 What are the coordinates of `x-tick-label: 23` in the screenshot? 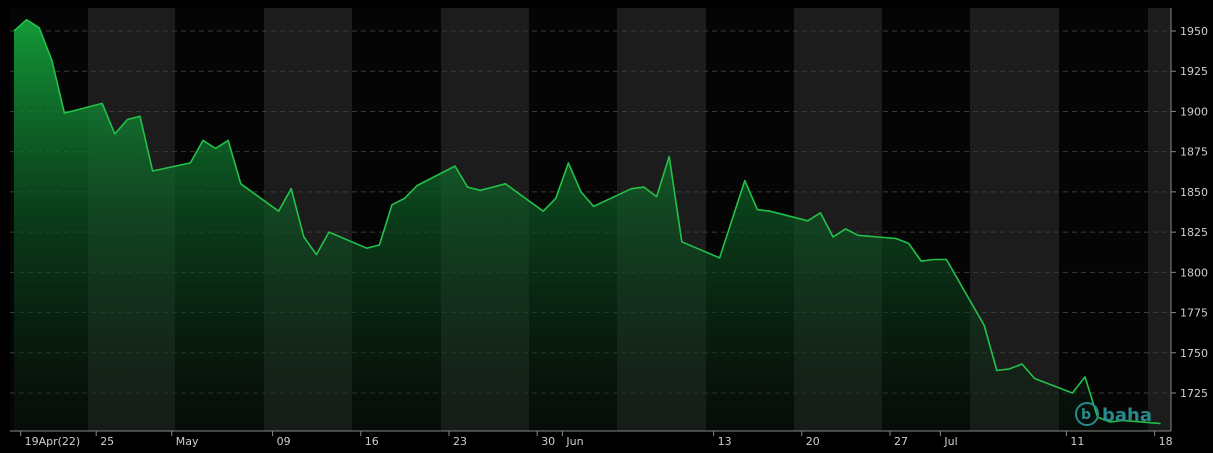 It's located at (460, 441).